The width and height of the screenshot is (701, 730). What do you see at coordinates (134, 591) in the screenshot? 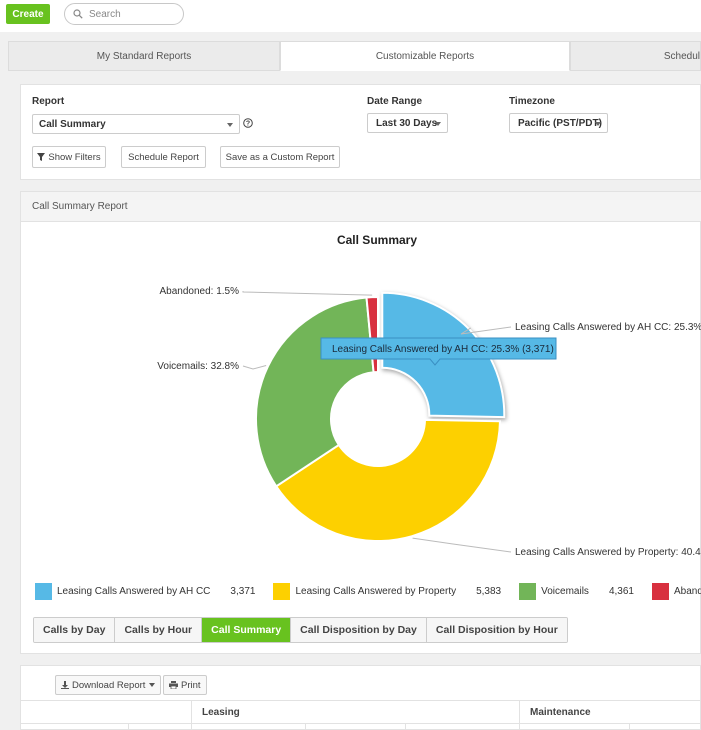
I see `legend-label: Leasing Calls Answered by AH CC` at bounding box center [134, 591].